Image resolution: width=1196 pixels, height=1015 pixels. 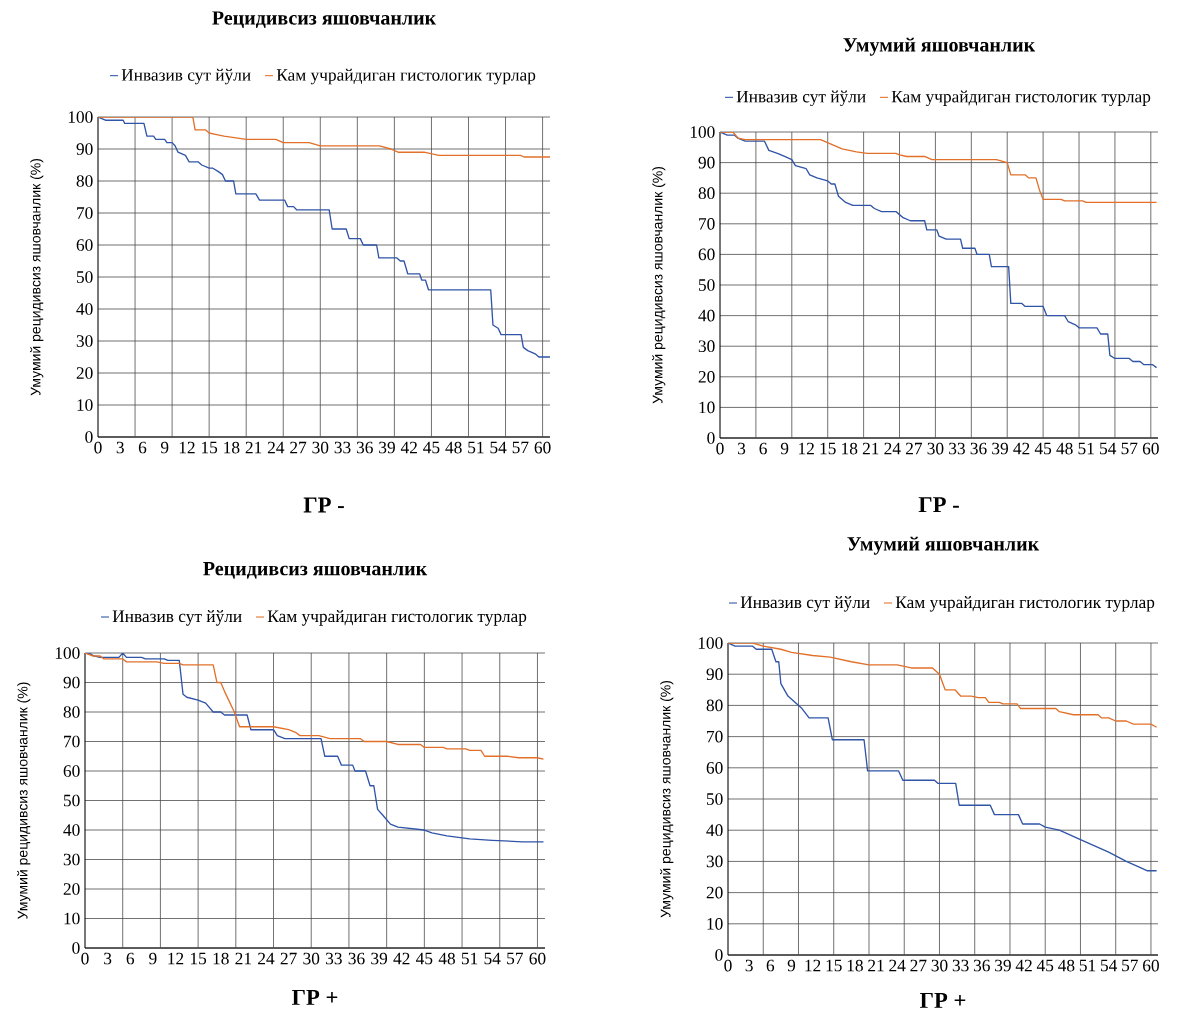 What do you see at coordinates (1064, 448) in the screenshot?
I see `x-tick-label: 48` at bounding box center [1064, 448].